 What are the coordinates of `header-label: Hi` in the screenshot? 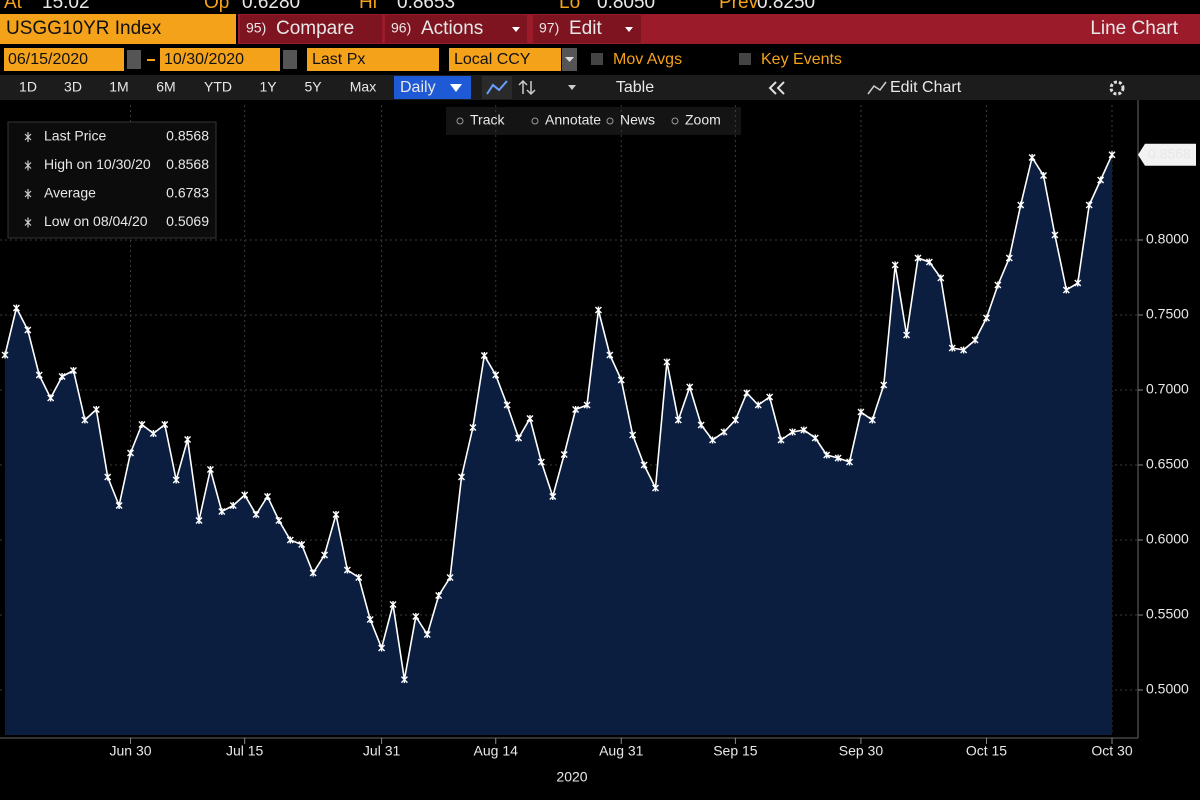 It's located at (368, 6).